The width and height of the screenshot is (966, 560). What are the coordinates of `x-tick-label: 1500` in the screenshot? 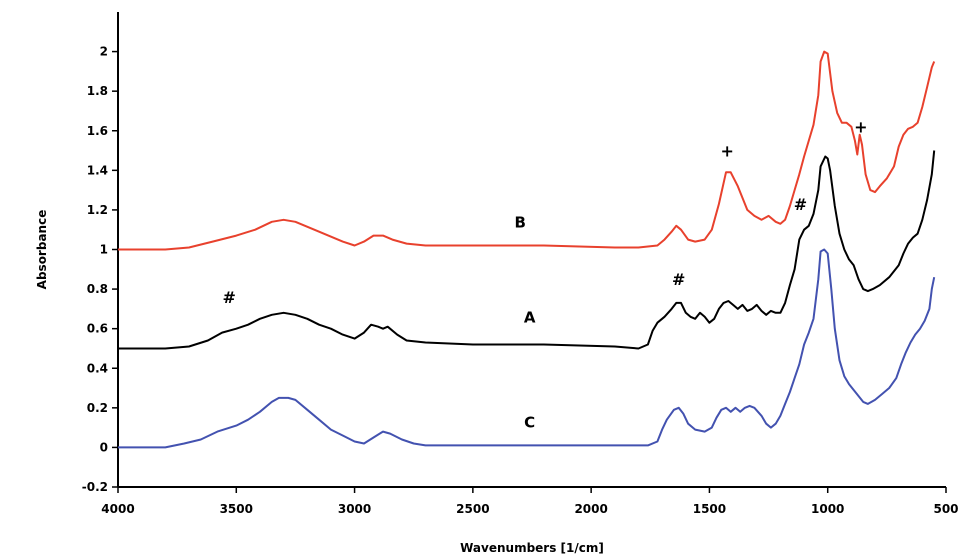 It's located at (709, 509).